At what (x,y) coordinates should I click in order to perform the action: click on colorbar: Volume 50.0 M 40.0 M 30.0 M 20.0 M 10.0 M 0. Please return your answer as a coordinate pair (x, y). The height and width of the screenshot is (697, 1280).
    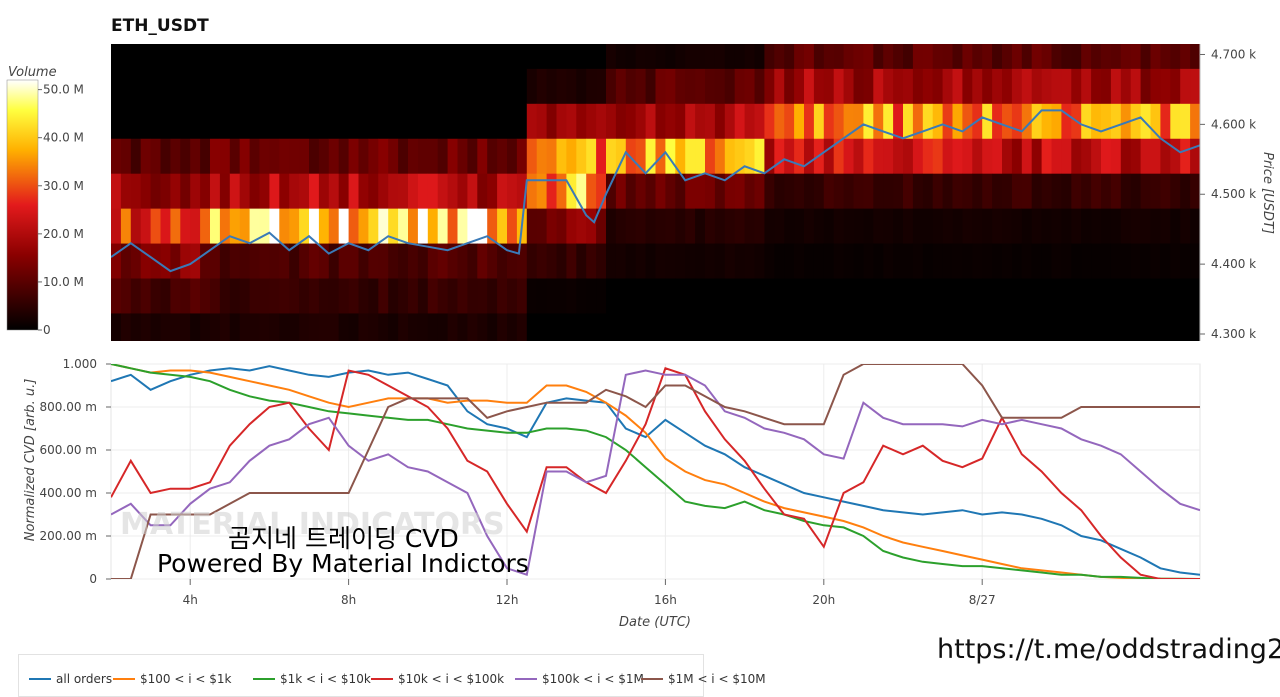
    Looking at the image, I should click on (45, 201).